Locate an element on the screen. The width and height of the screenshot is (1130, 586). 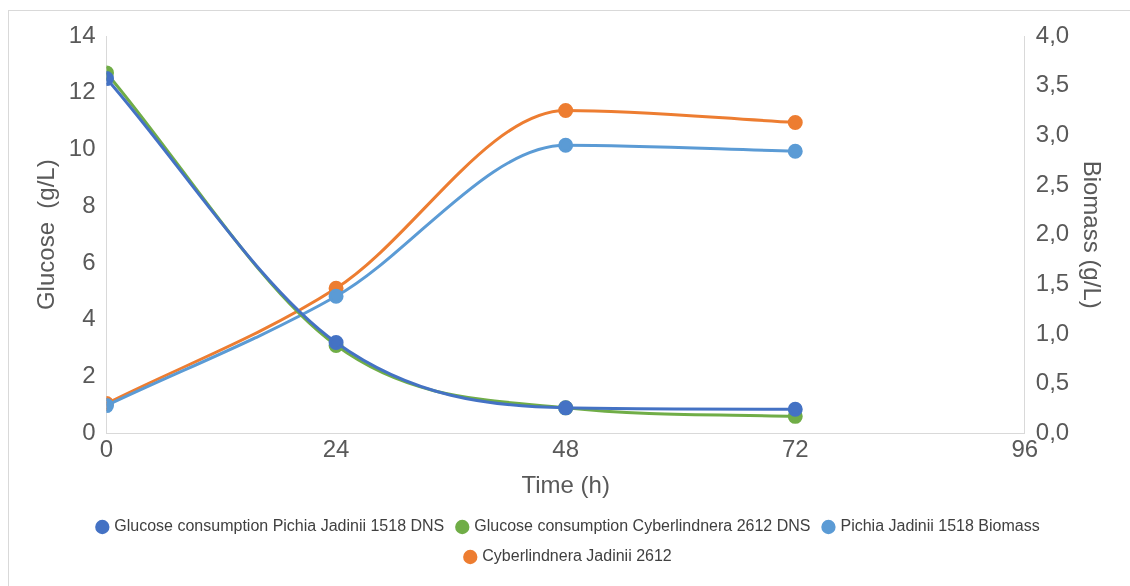
y2-tick-label: 0,0 is located at coordinates (1052, 432).